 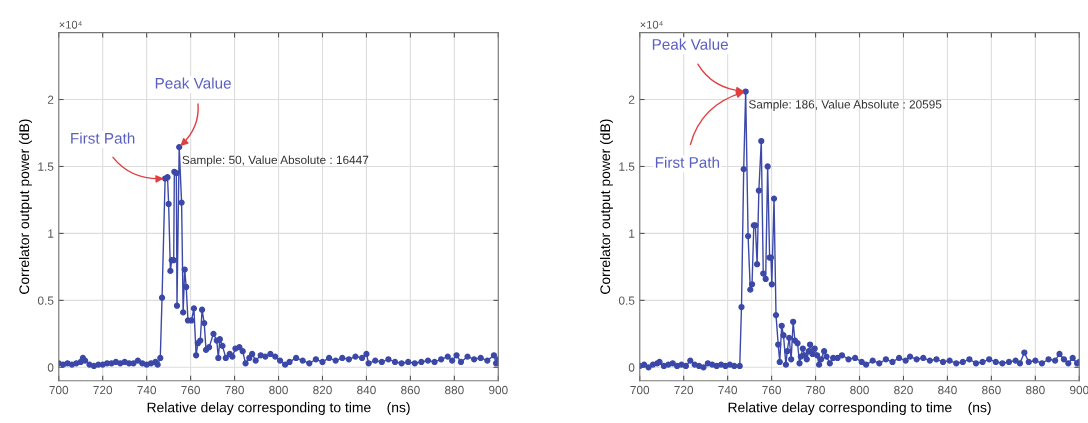 I want to click on annotation: Sample: 186, Value Absolute : 20595, so click(x=845, y=105).